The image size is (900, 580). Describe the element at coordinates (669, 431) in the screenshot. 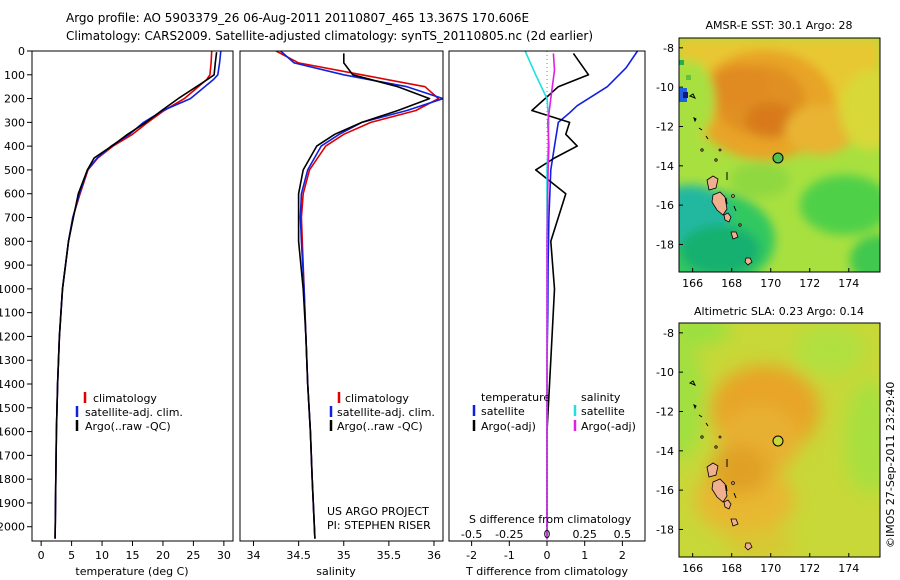

I see `sla-map-y-axis: -8 -10 -12 -14 -16 -18` at that location.